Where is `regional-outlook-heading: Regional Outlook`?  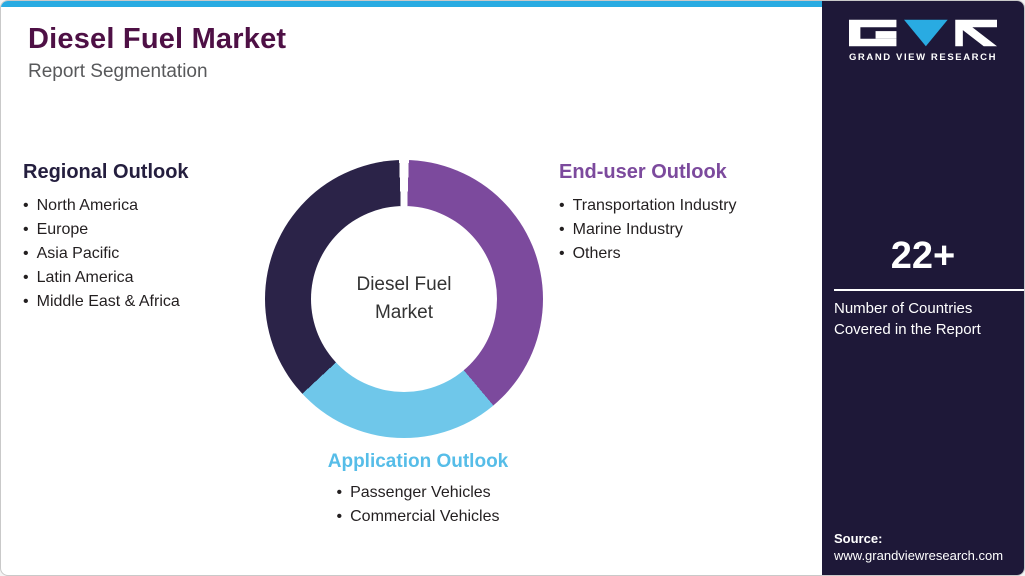 regional-outlook-heading: Regional Outlook is located at coordinates (106, 172).